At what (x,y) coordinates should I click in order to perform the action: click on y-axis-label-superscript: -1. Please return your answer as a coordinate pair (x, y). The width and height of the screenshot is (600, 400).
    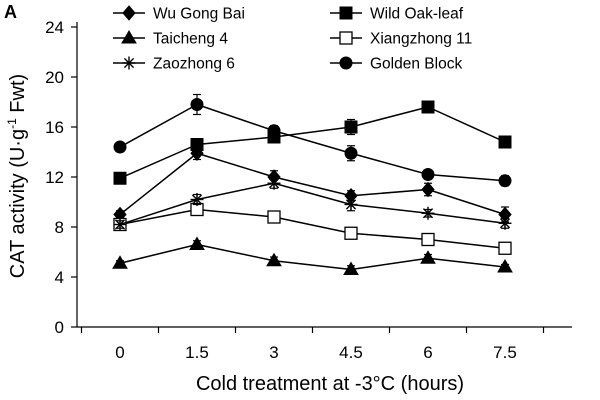
    Looking at the image, I should click on (12, 123).